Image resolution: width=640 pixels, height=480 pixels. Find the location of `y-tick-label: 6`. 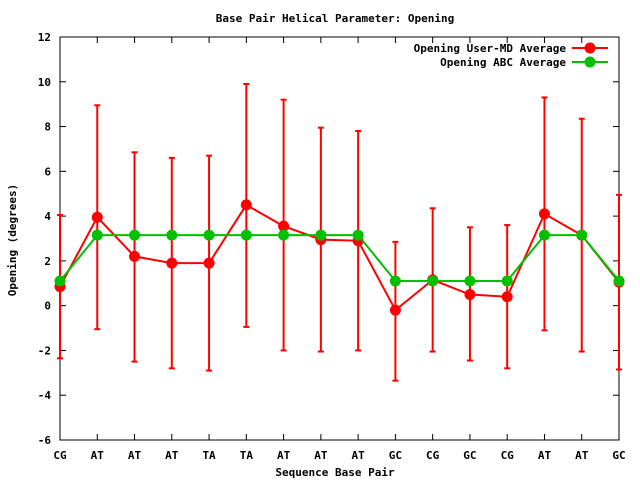

y-tick-label: 6 is located at coordinates (47, 171).